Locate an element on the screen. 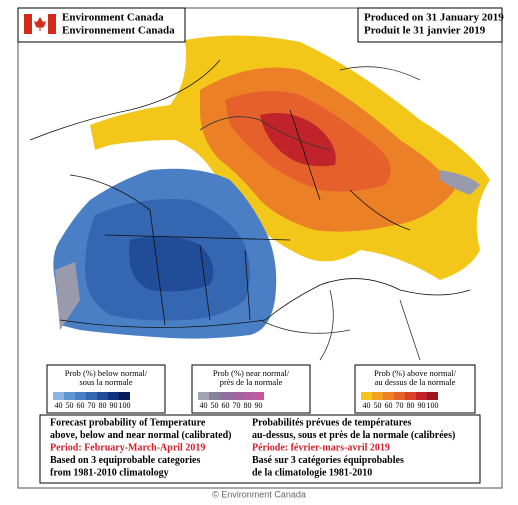  note-line: Probabilités prévues de températures is located at coordinates (331, 422).